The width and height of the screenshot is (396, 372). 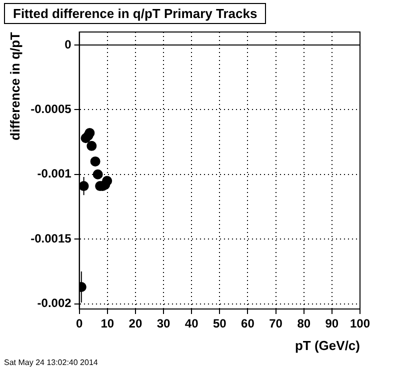 I want to click on y-tick-label: -0.001, so click(x=54, y=173).